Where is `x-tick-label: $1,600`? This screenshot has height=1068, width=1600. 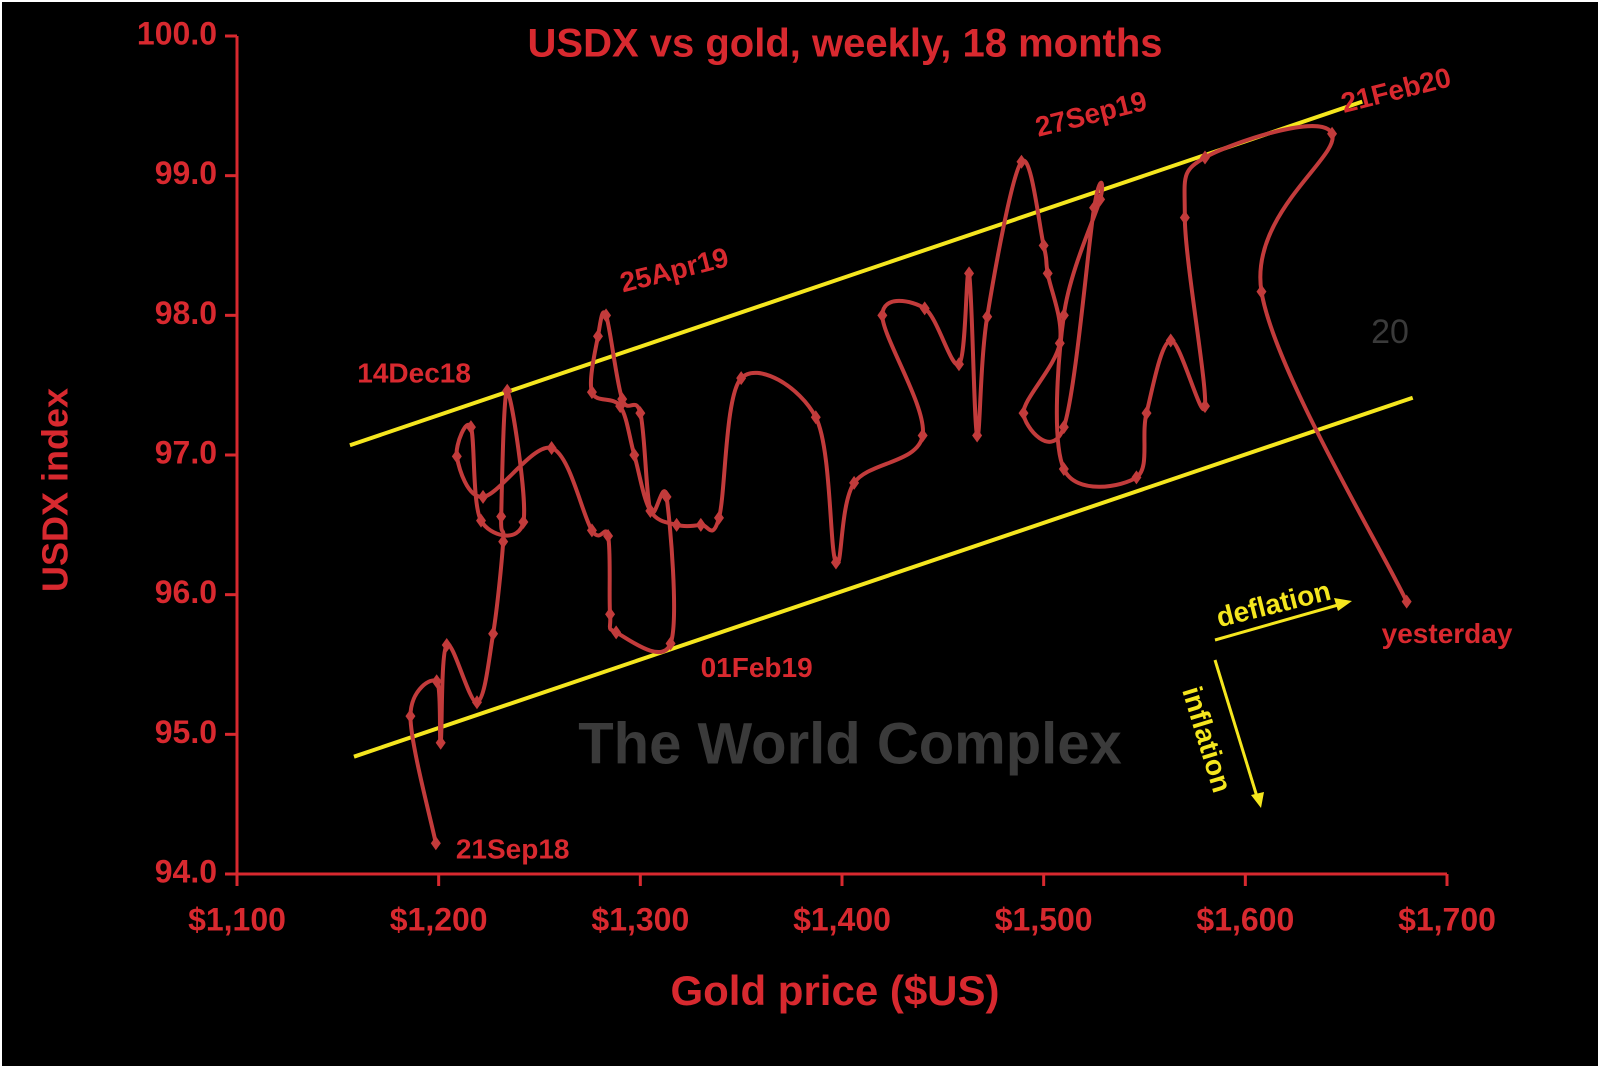 x-tick-label: $1,600 is located at coordinates (1245, 919).